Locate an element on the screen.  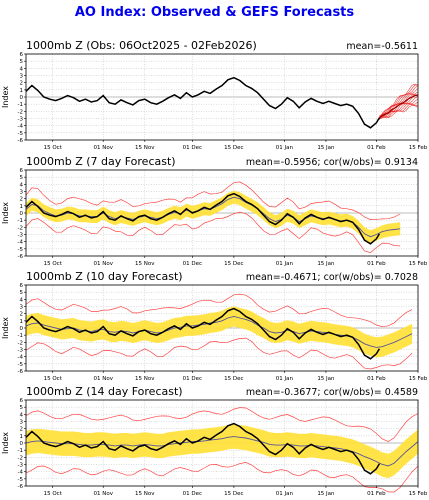
panel-title: 1000mb Z (7 day Forecast) is located at coordinates (101, 161).